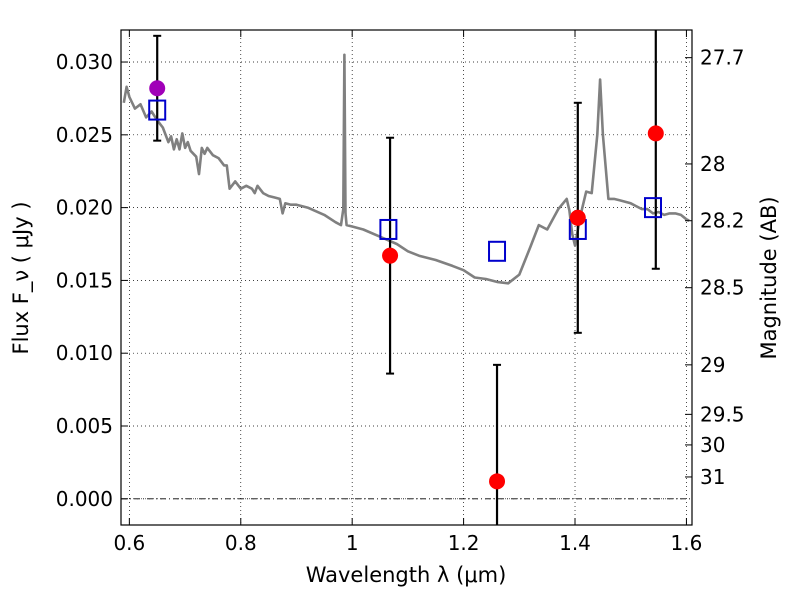 The width and height of the screenshot is (800, 600). Describe the element at coordinates (464, 543) in the screenshot. I see `x-tick-label: 1.2` at that location.